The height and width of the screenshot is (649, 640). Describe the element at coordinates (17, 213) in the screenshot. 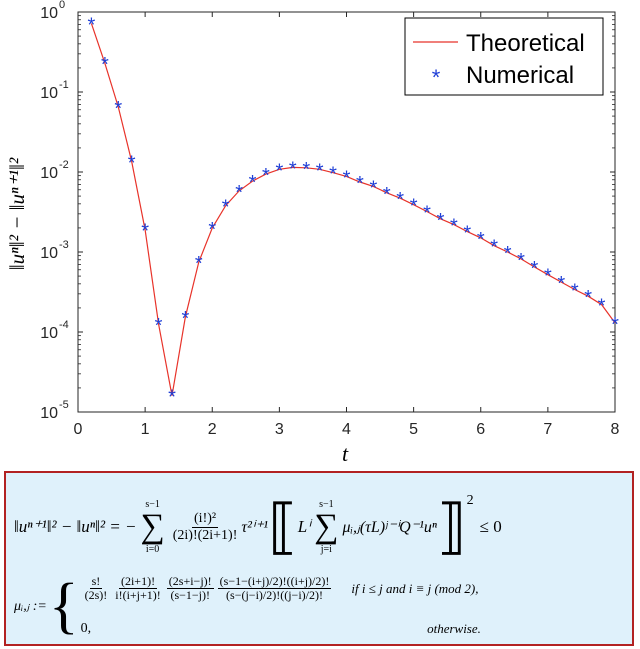

I see `y-axis-label: ‖uⁿ‖² − ‖uⁿ⁺¹‖²` at that location.